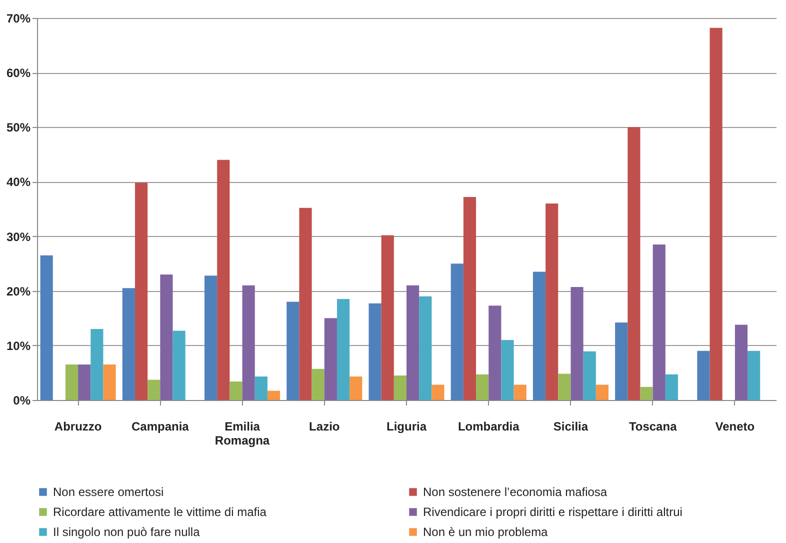 The image size is (786, 543). I want to click on legend-label: Il singolo non può fare nulla, so click(126, 532).